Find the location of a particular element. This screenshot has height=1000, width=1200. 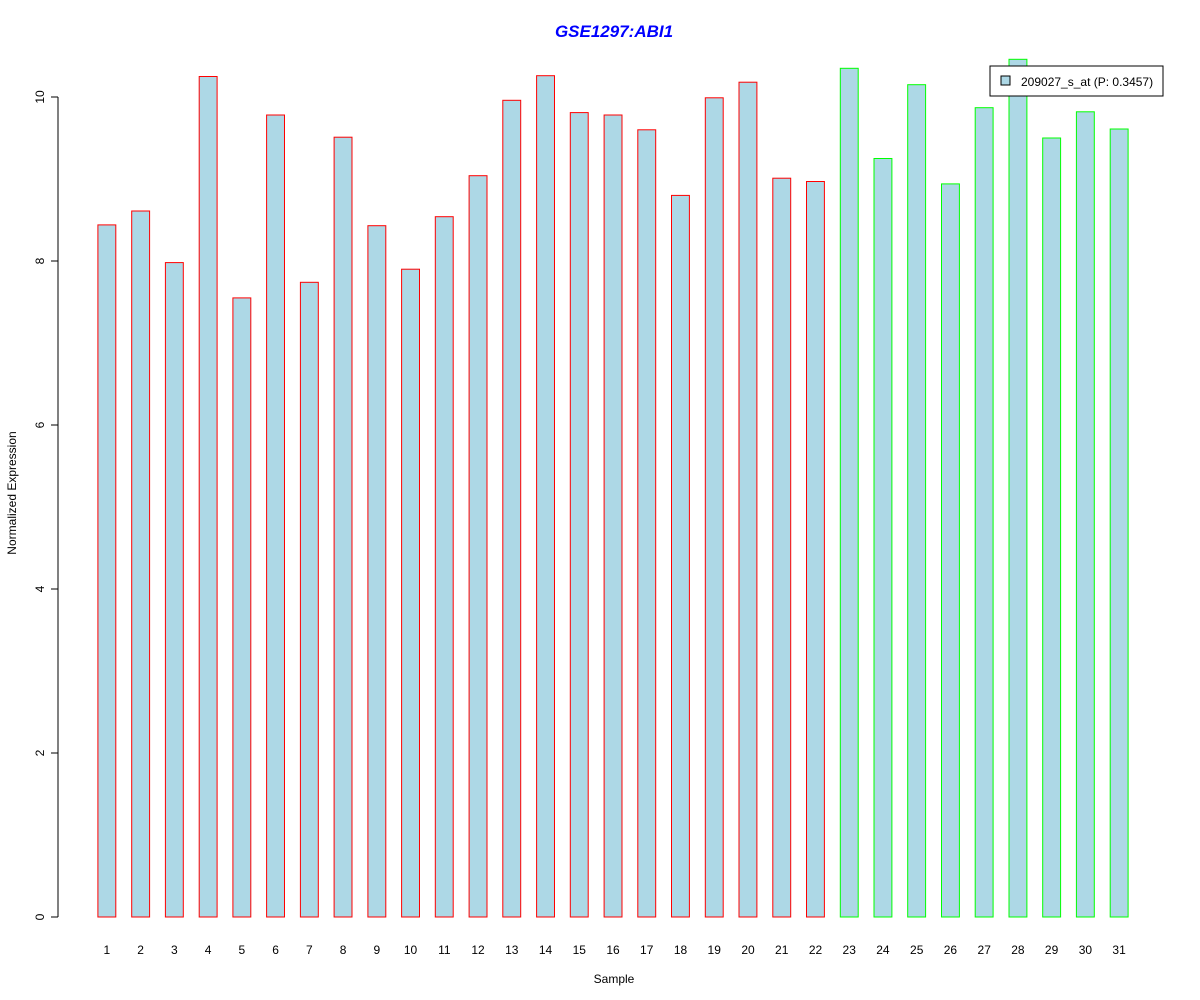

x-tick-label: 27 is located at coordinates (985, 950).